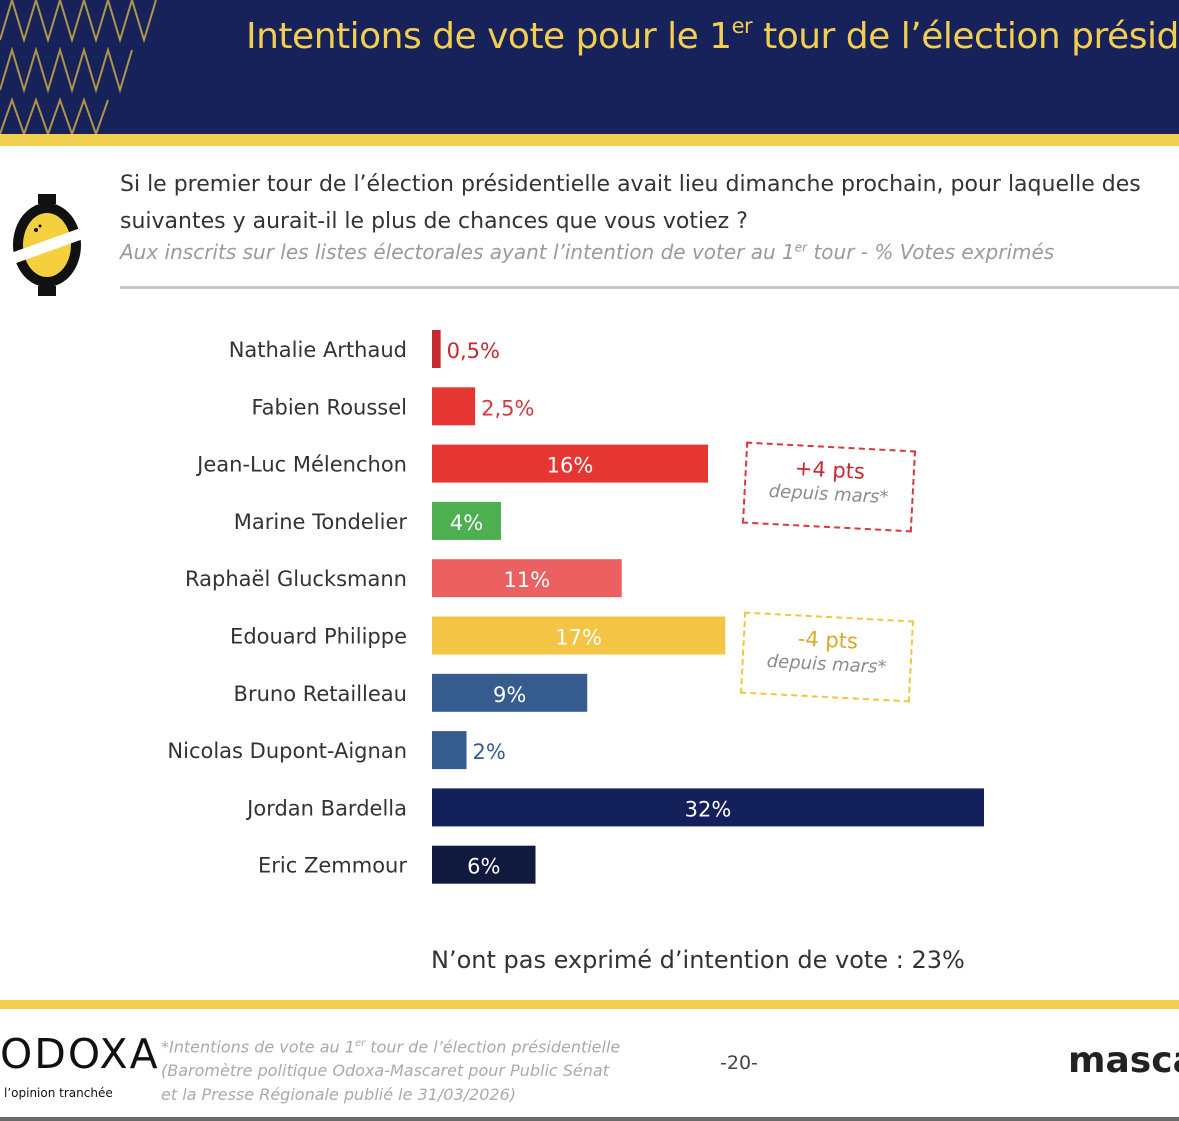  Describe the element at coordinates (829, 487) in the screenshot. I see `melenchon-change-callout: +4 pts depuis mars*` at that location.